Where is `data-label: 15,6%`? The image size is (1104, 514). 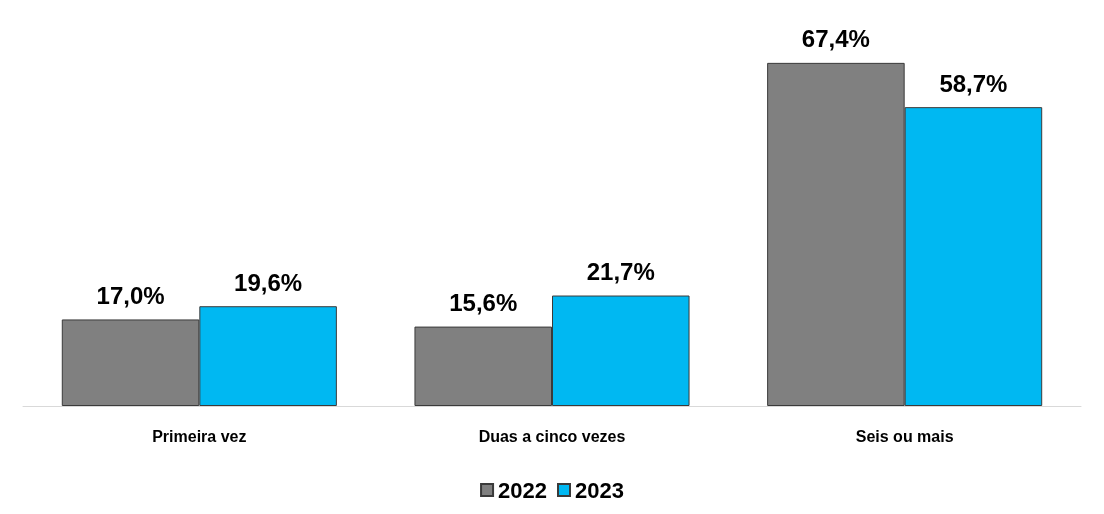 data-label: 15,6% is located at coordinates (483, 303).